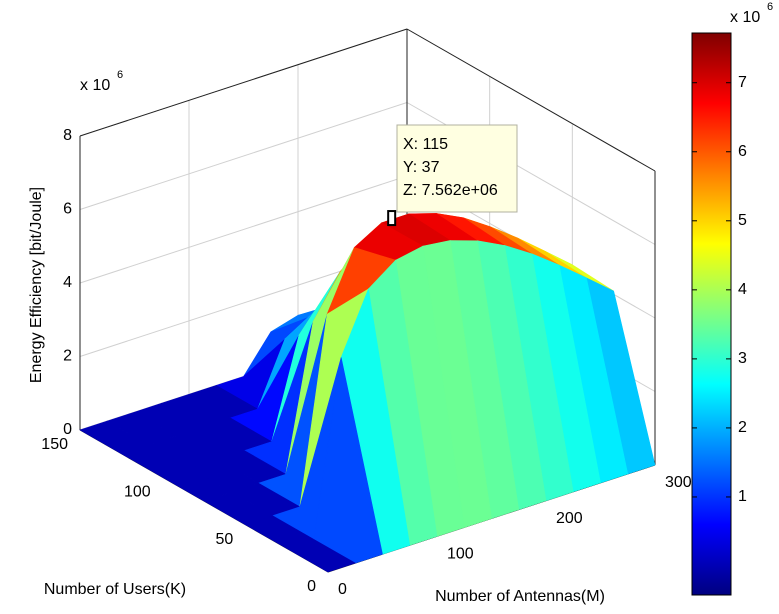 The width and height of the screenshot is (779, 614). Describe the element at coordinates (569, 518) in the screenshot. I see `x-tick-label: 200` at that location.